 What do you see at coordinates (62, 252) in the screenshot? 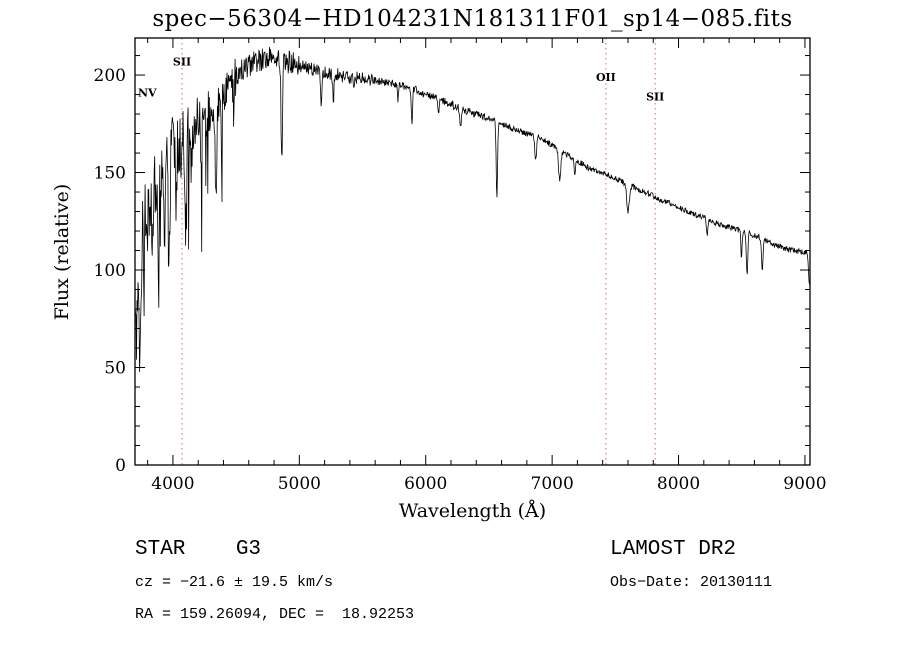
I see `y-axis-label: Flux (relative)` at bounding box center [62, 252].